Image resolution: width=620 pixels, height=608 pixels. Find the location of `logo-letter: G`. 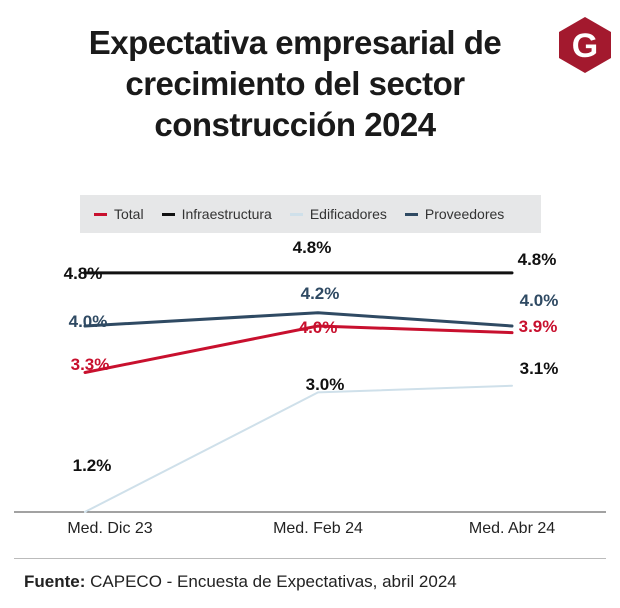

logo-letter: G is located at coordinates (585, 46).